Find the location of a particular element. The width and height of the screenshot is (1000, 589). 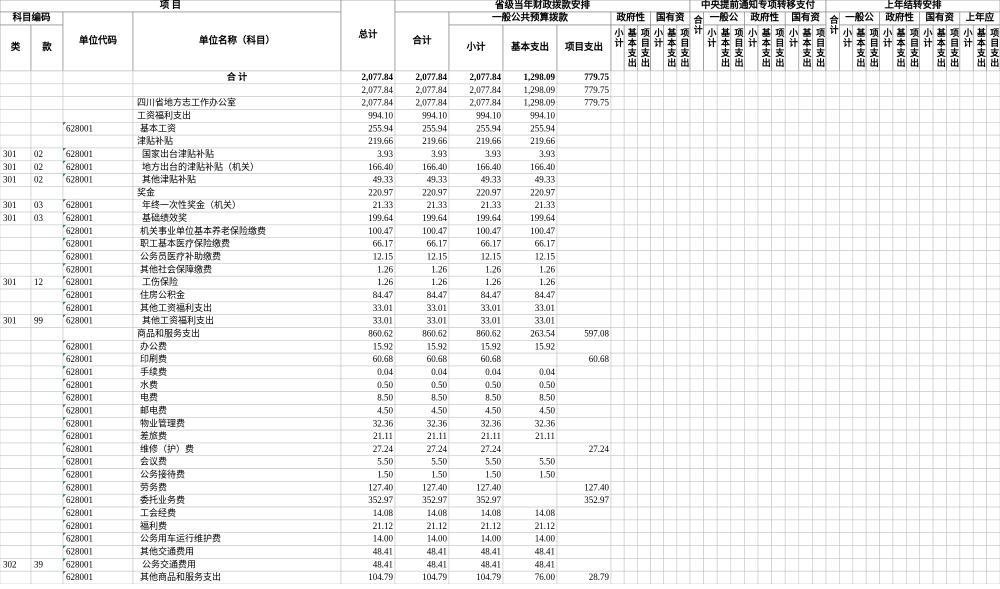

amount: 21.11 is located at coordinates (491, 436).